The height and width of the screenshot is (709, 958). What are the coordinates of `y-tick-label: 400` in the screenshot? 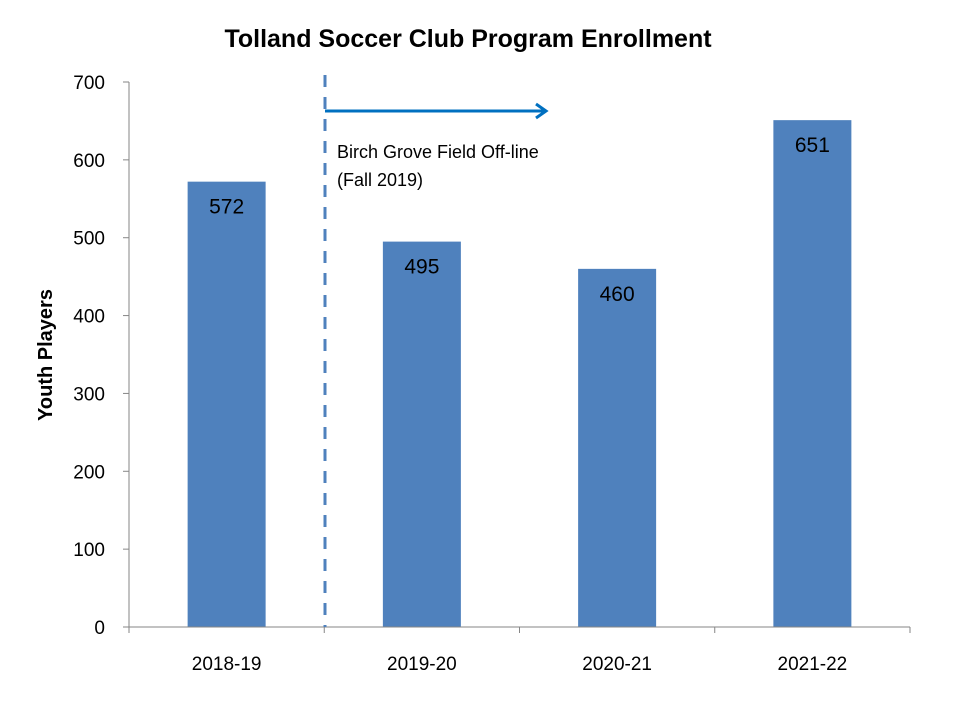 It's located at (89, 317).